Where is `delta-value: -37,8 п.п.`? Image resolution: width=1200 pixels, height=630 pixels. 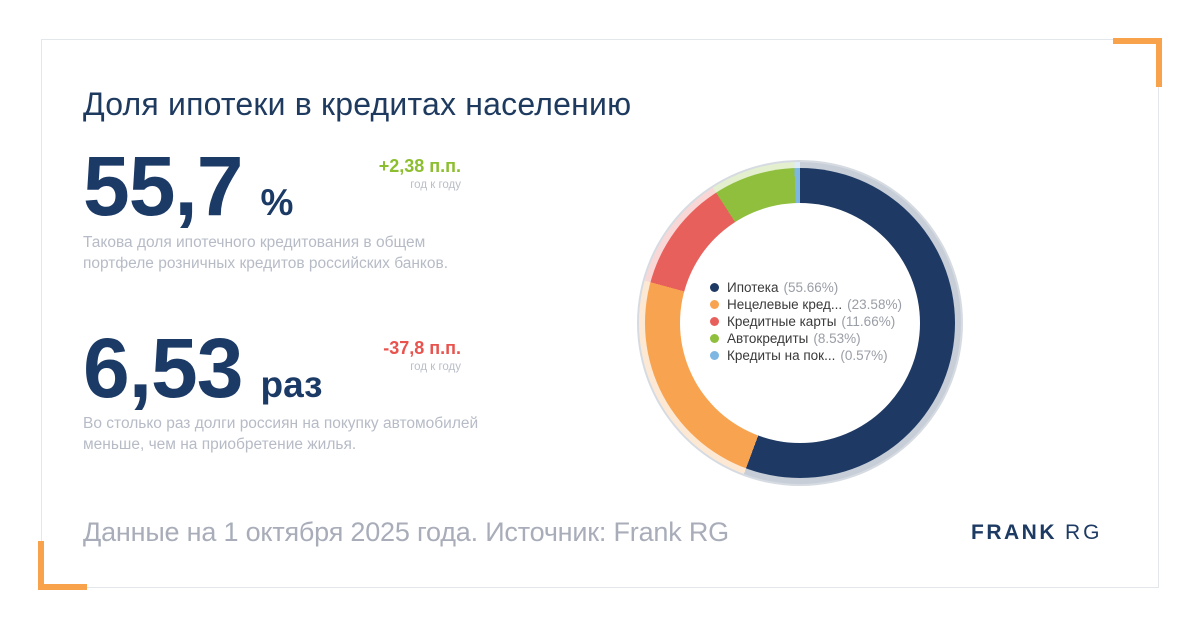
delta-value: -37,8 п.п. is located at coordinates (422, 348).